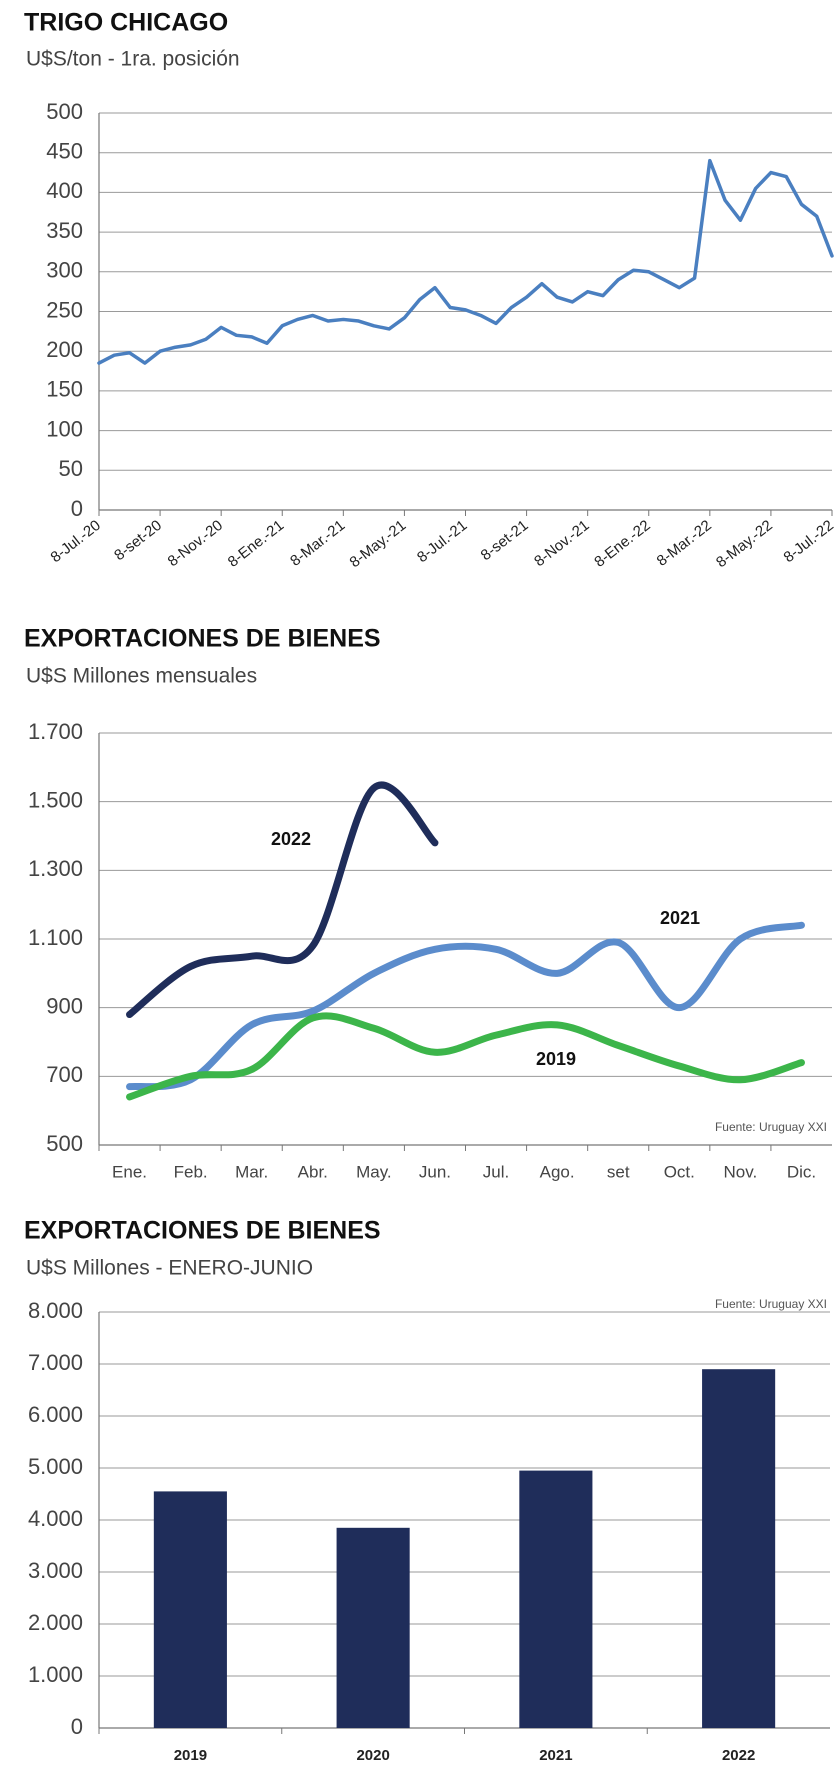  I want to click on x-tick-label: 8-Jul.-21, so click(442, 541).